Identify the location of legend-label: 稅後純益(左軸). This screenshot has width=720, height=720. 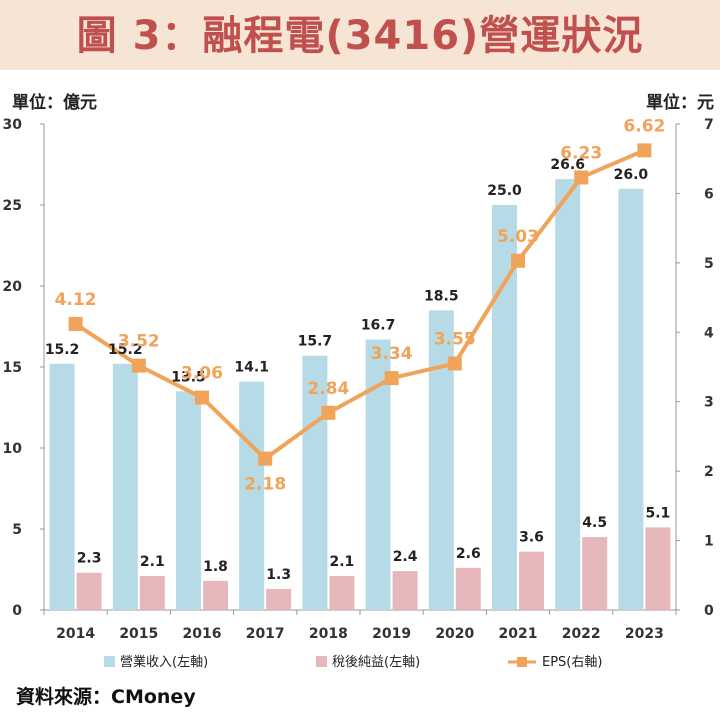
(376, 662).